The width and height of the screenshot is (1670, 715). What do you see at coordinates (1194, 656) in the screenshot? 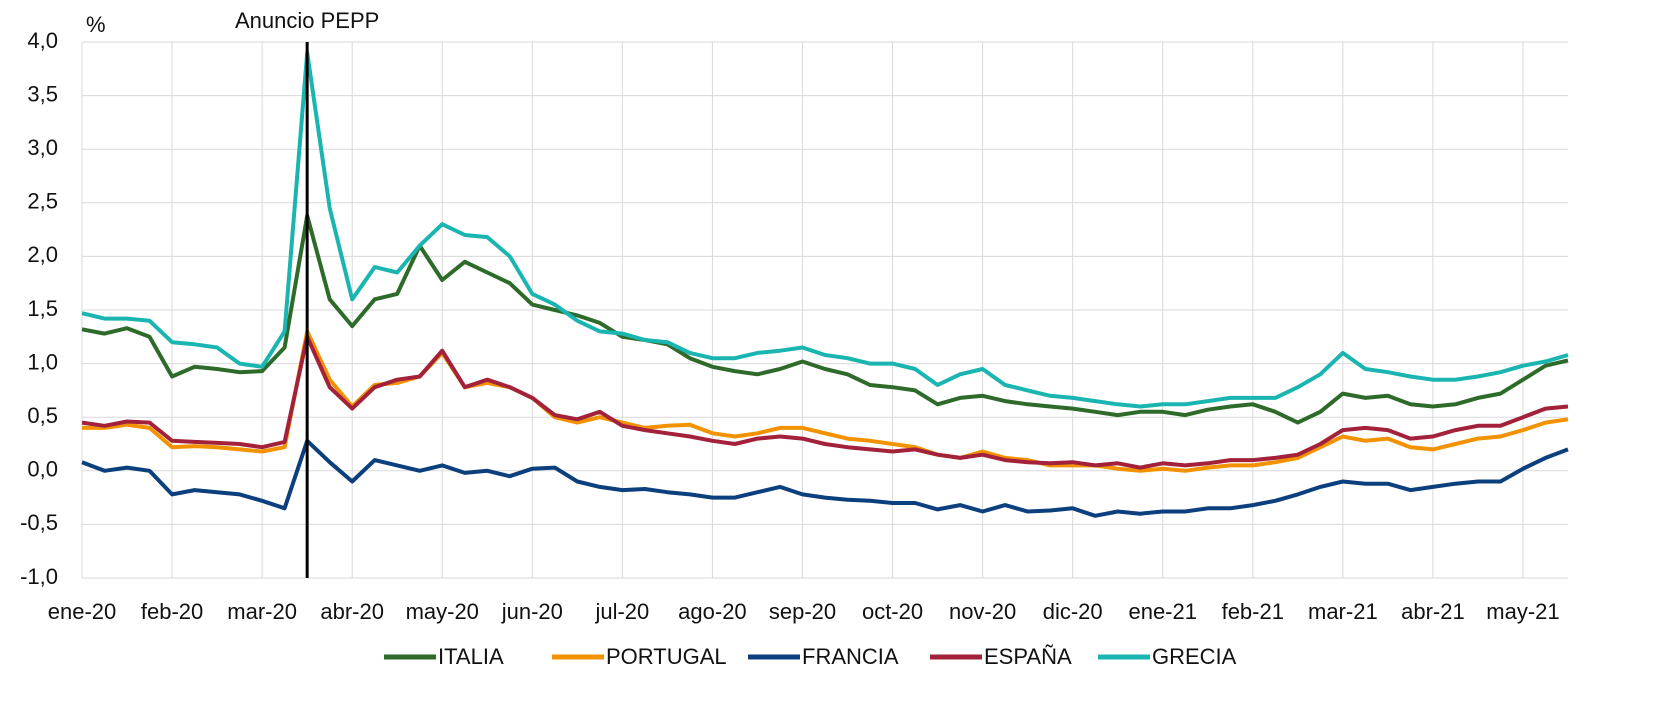
I see `legend-label: GRECIA` at bounding box center [1194, 656].